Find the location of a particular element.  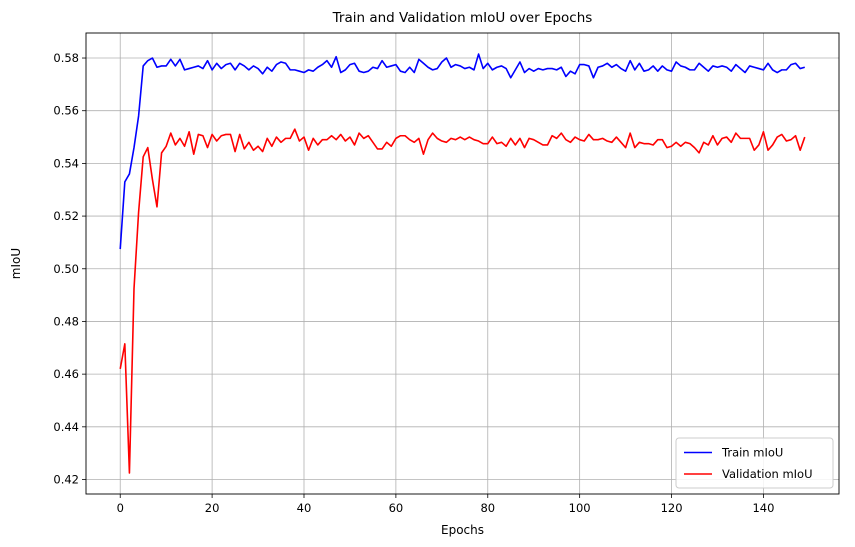

x-tick-label: 120 is located at coordinates (672, 508).